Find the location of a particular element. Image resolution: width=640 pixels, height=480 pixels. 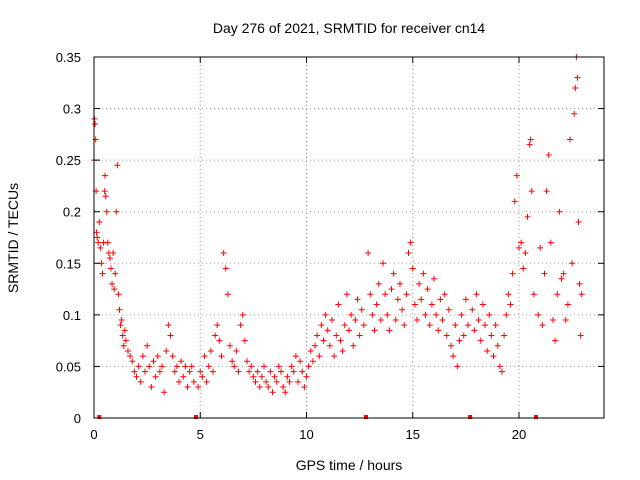

x-tick-label: 20 is located at coordinates (519, 434).